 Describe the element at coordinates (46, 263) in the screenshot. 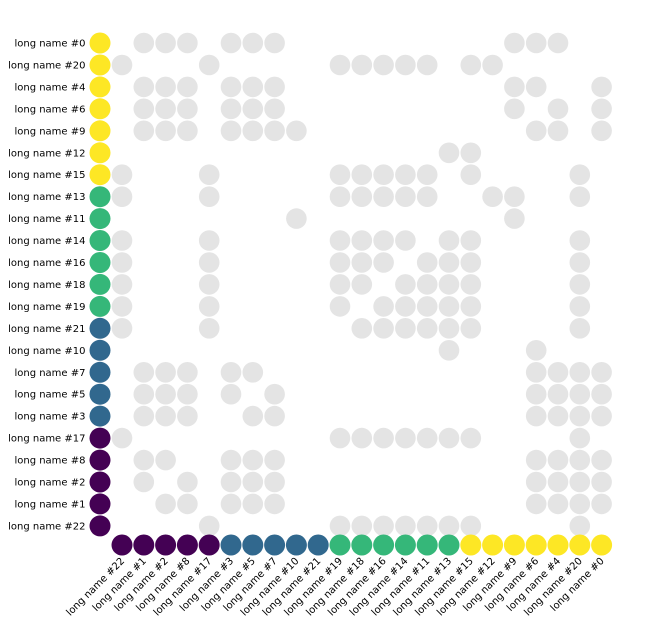

I see `row-label: long name #16` at that location.